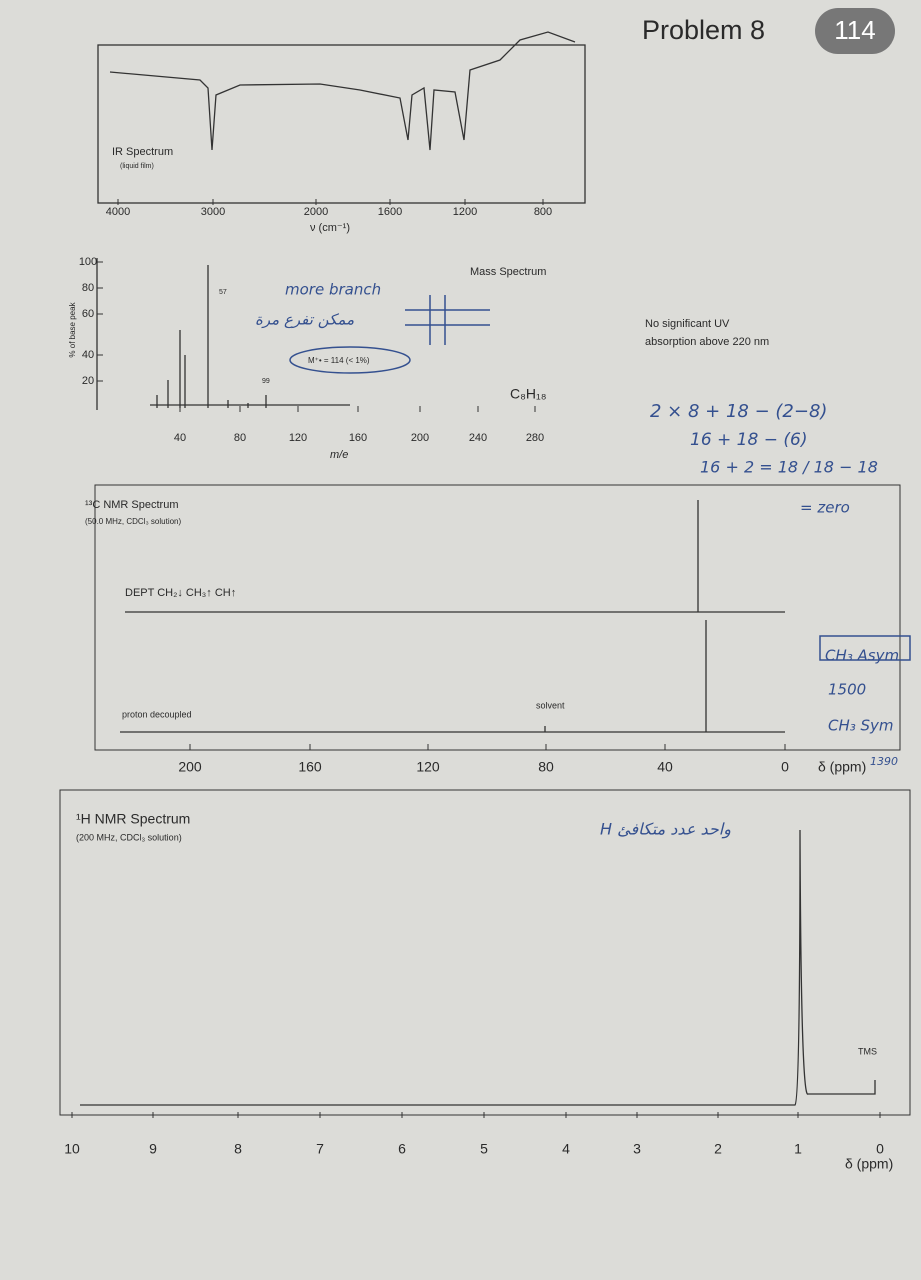  What do you see at coordinates (316, 212) in the screenshot?
I see `tick-label: 2000` at bounding box center [316, 212].